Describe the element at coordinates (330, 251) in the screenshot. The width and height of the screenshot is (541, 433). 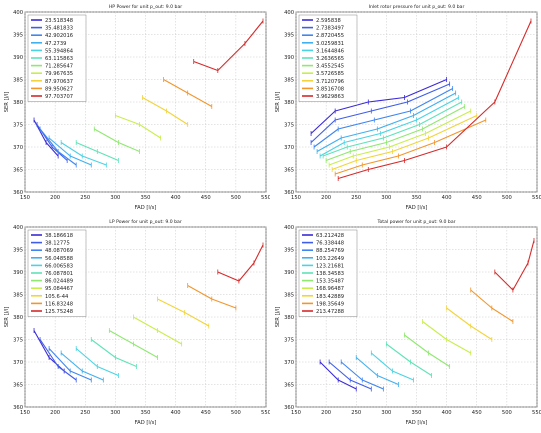
I see `legend-label: 88.254769` at that location.